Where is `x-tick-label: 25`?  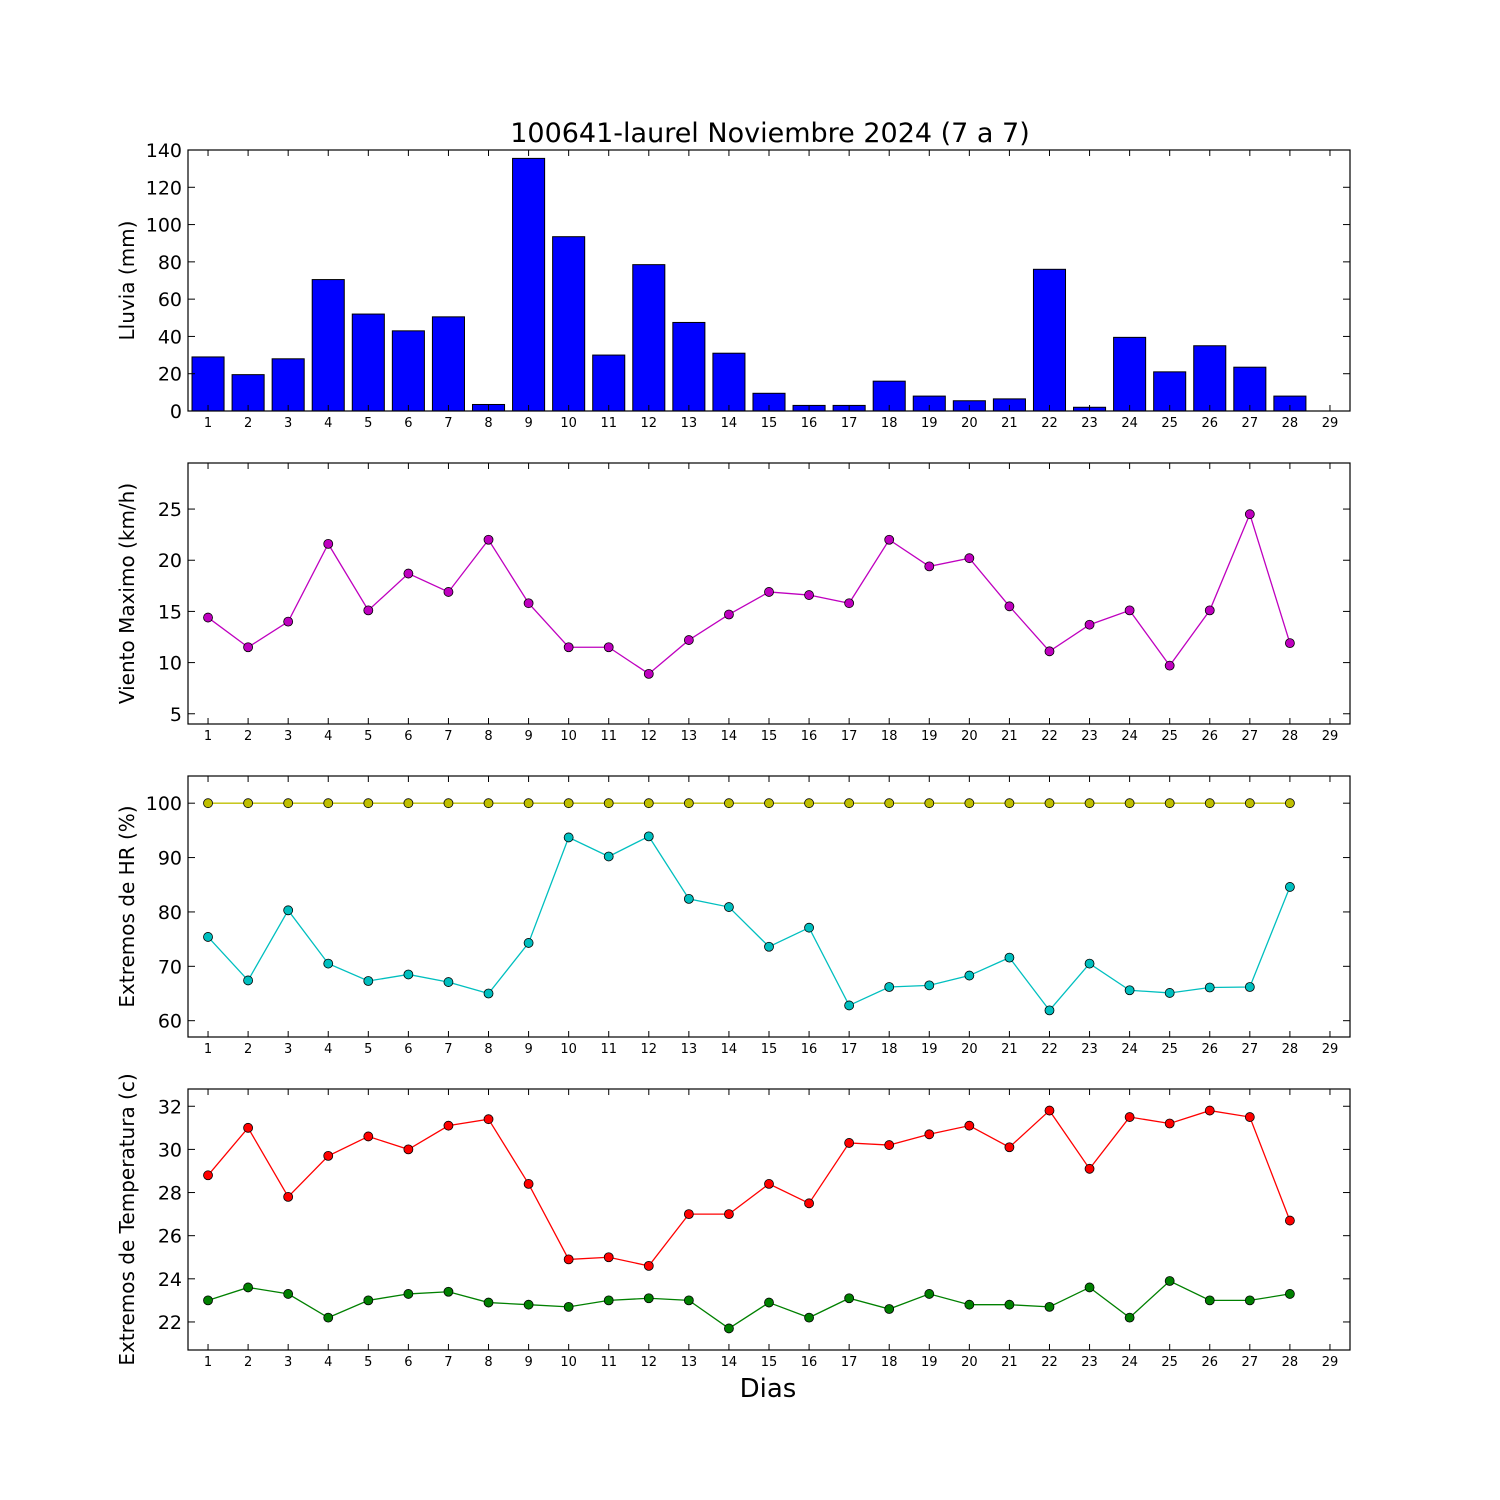 x-tick-label: 25 is located at coordinates (1169, 423).